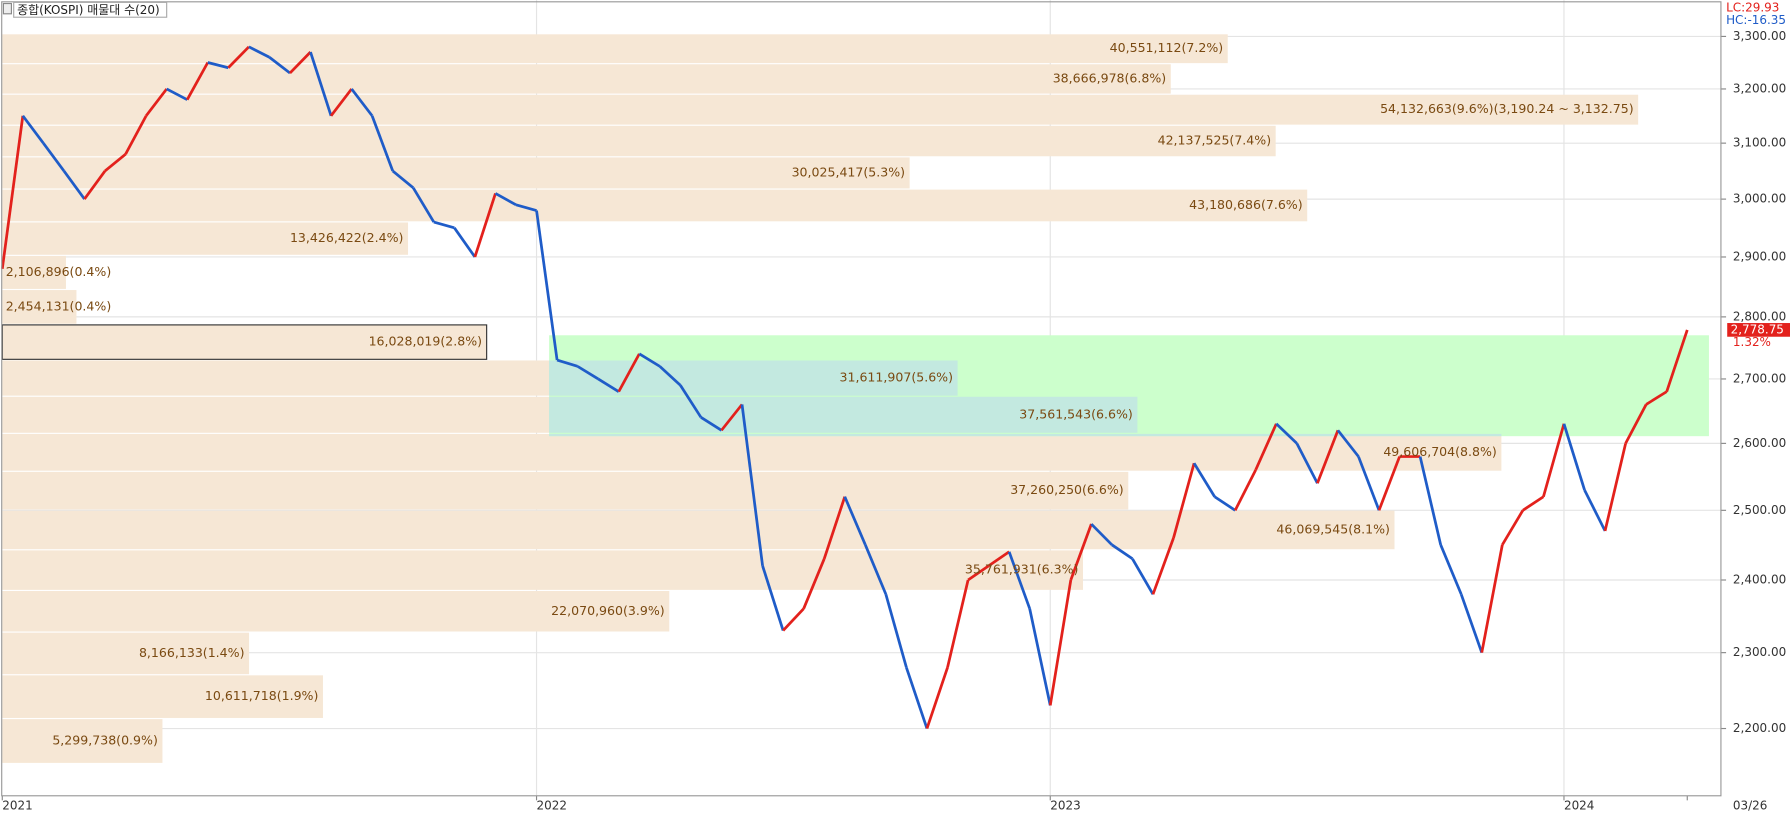  I want to click on profile-label: 49,606,704(8.8%), so click(1440, 451).